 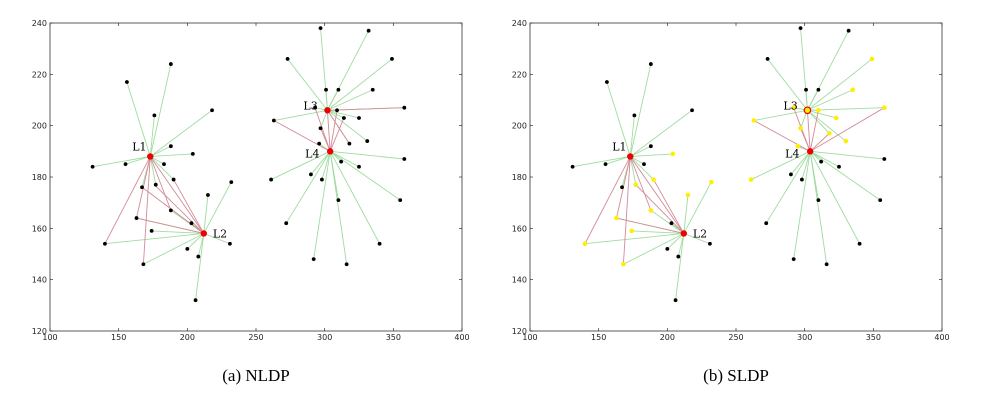 What do you see at coordinates (700, 233) in the screenshot?
I see `leader-label-l2: L2` at bounding box center [700, 233].